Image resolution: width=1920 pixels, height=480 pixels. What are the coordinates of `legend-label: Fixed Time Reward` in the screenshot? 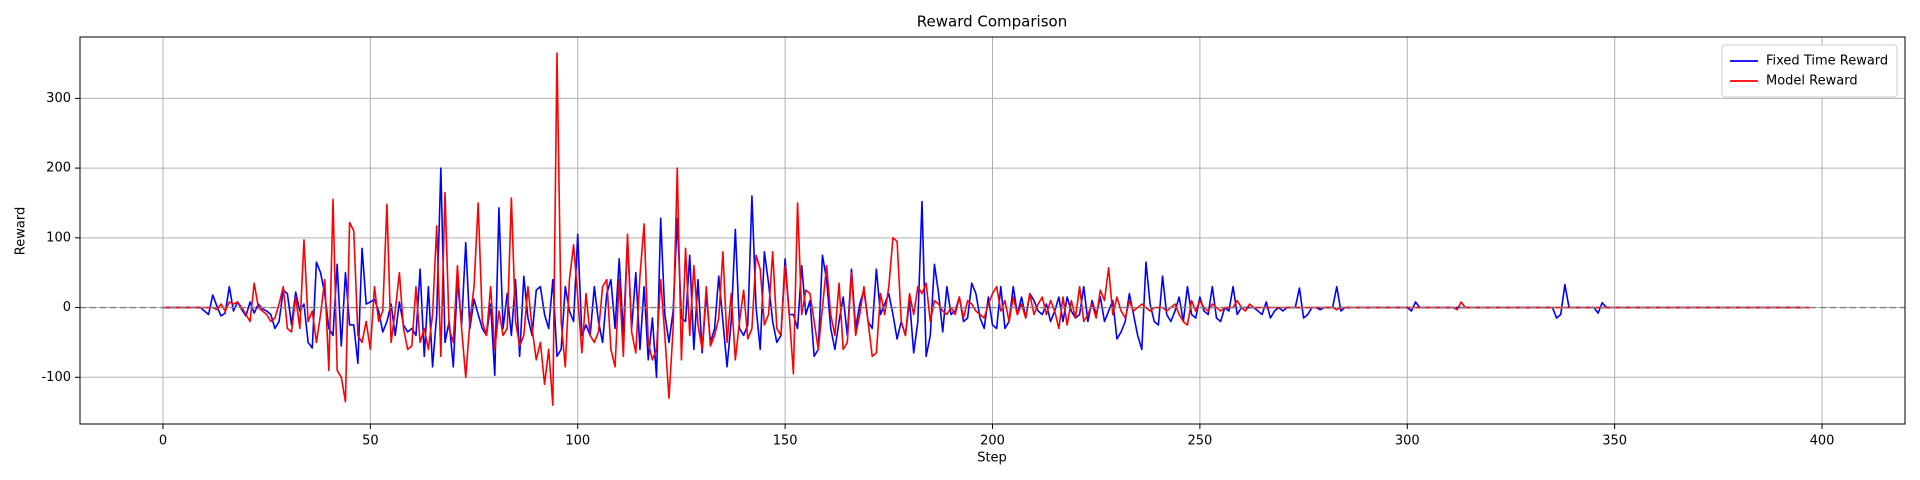 It's located at (1827, 61).